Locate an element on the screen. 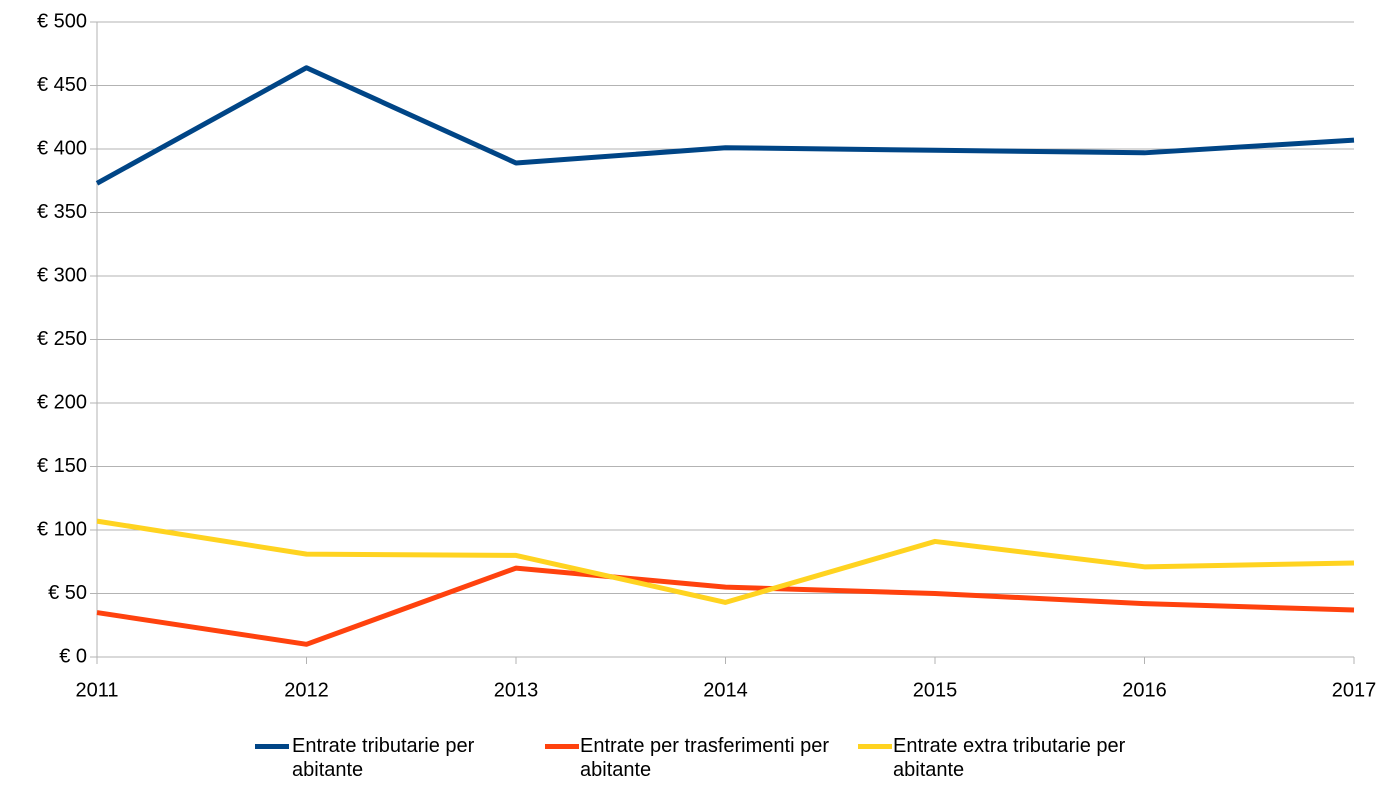 The width and height of the screenshot is (1388, 798). y-tick-label: € 350 is located at coordinates (62, 212).